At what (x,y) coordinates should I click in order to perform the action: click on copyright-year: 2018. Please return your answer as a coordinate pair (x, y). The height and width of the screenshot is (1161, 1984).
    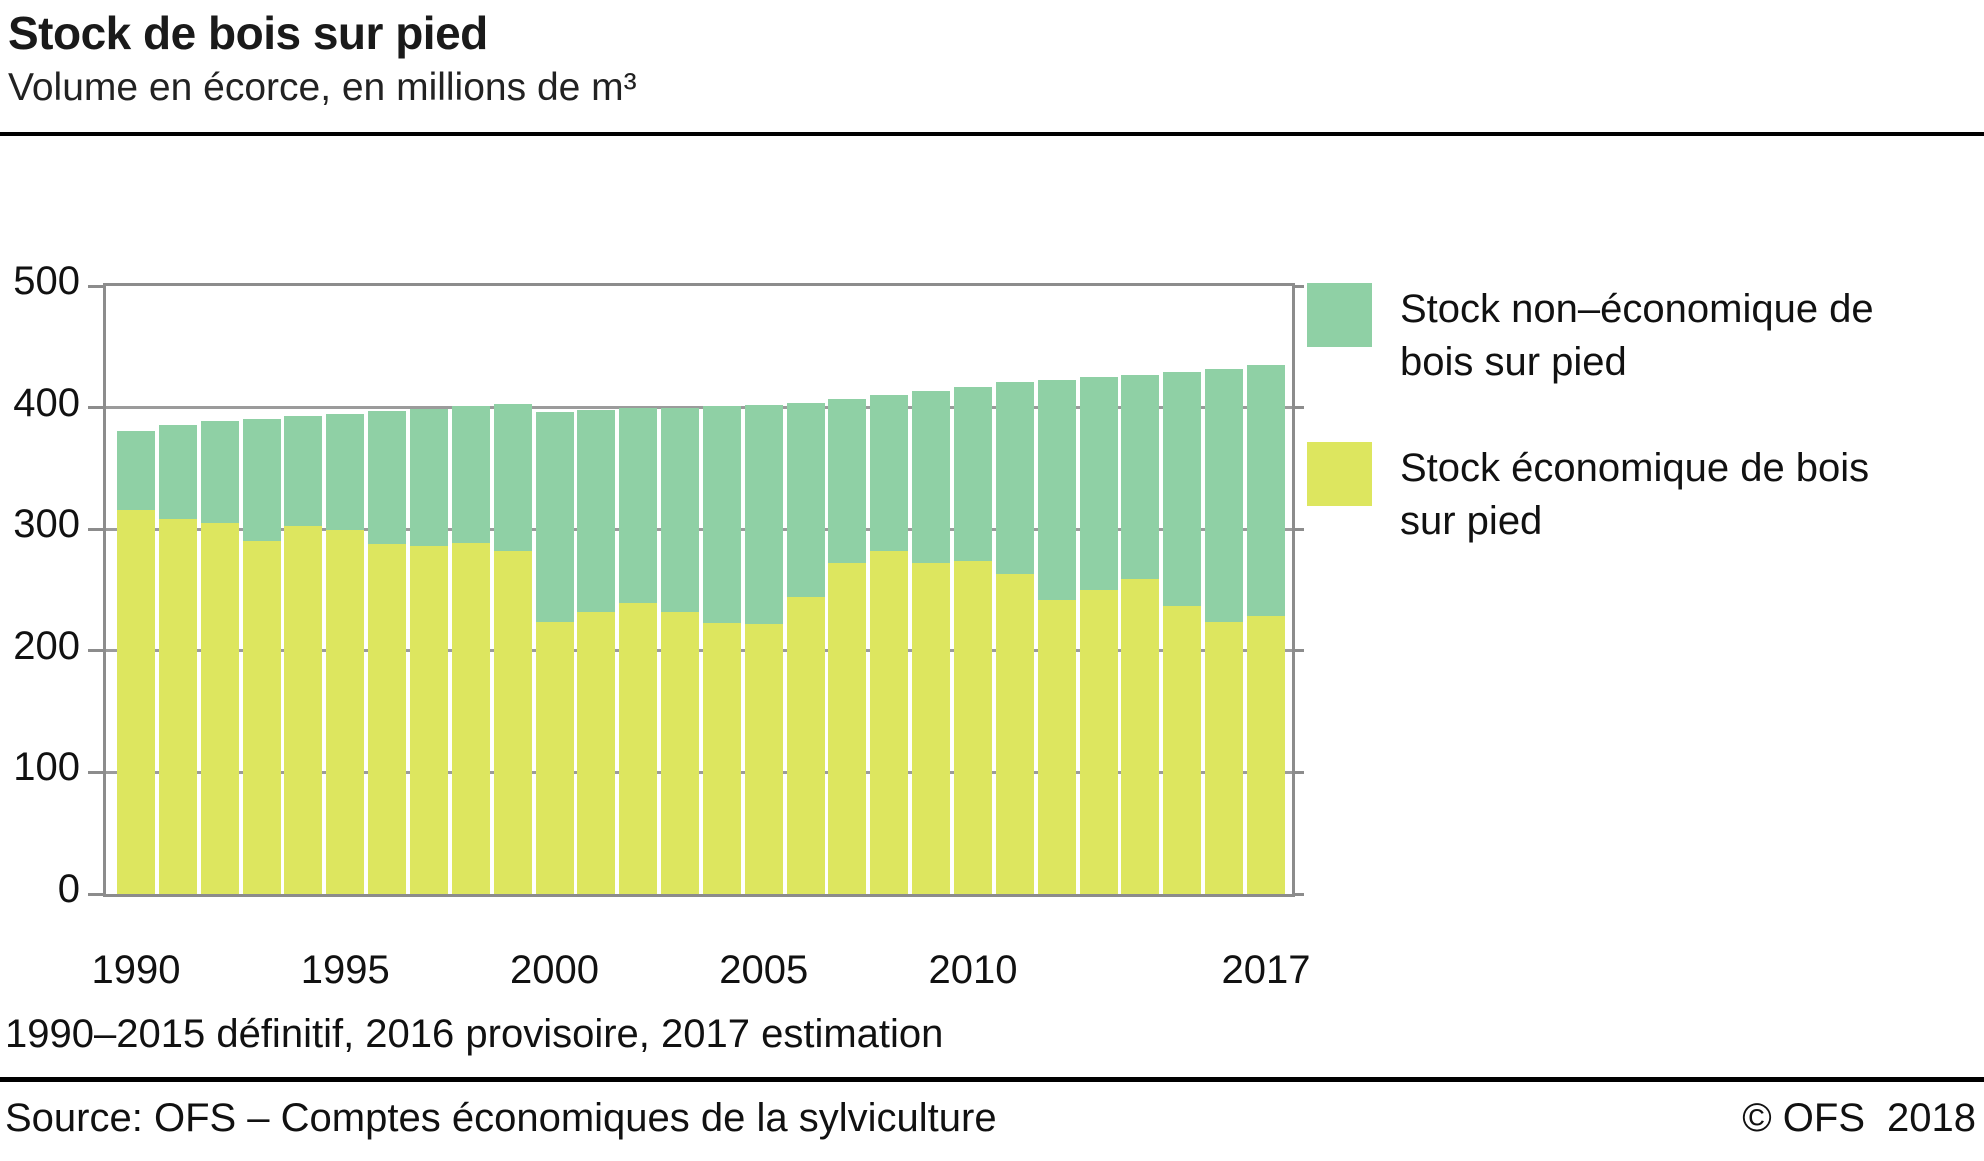
    Looking at the image, I should click on (1931, 1118).